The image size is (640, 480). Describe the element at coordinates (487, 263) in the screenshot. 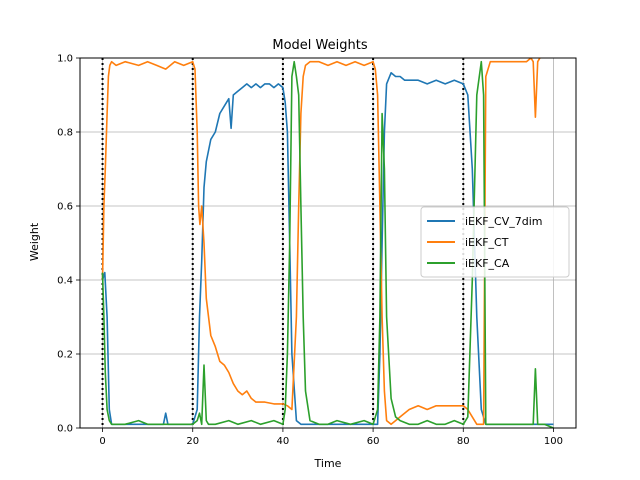

I see `legend-entry: iEKF_CA` at that location.